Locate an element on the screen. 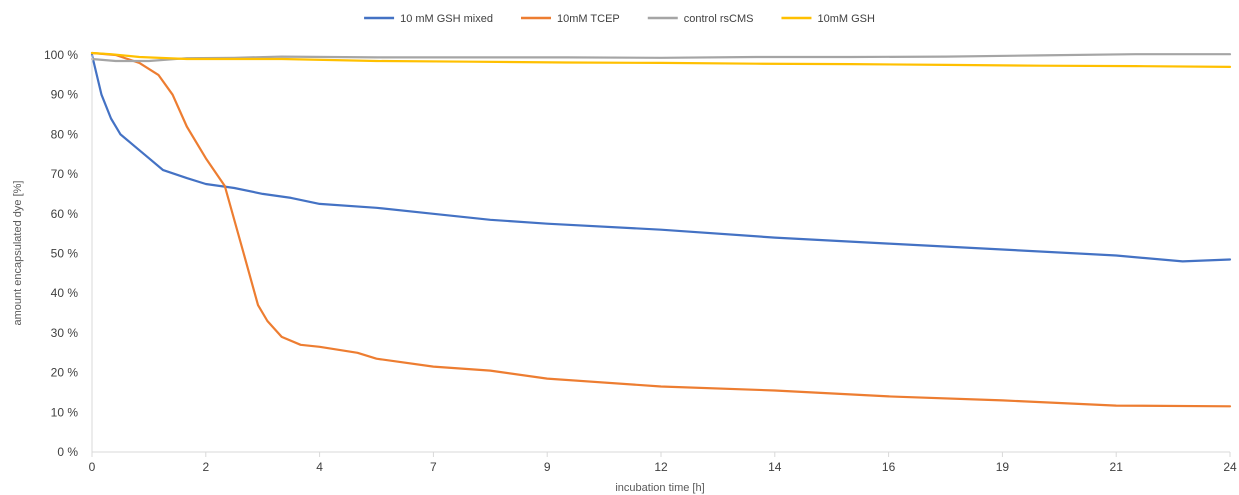 The height and width of the screenshot is (495, 1239). x-tick-label: 24 is located at coordinates (1230, 467).